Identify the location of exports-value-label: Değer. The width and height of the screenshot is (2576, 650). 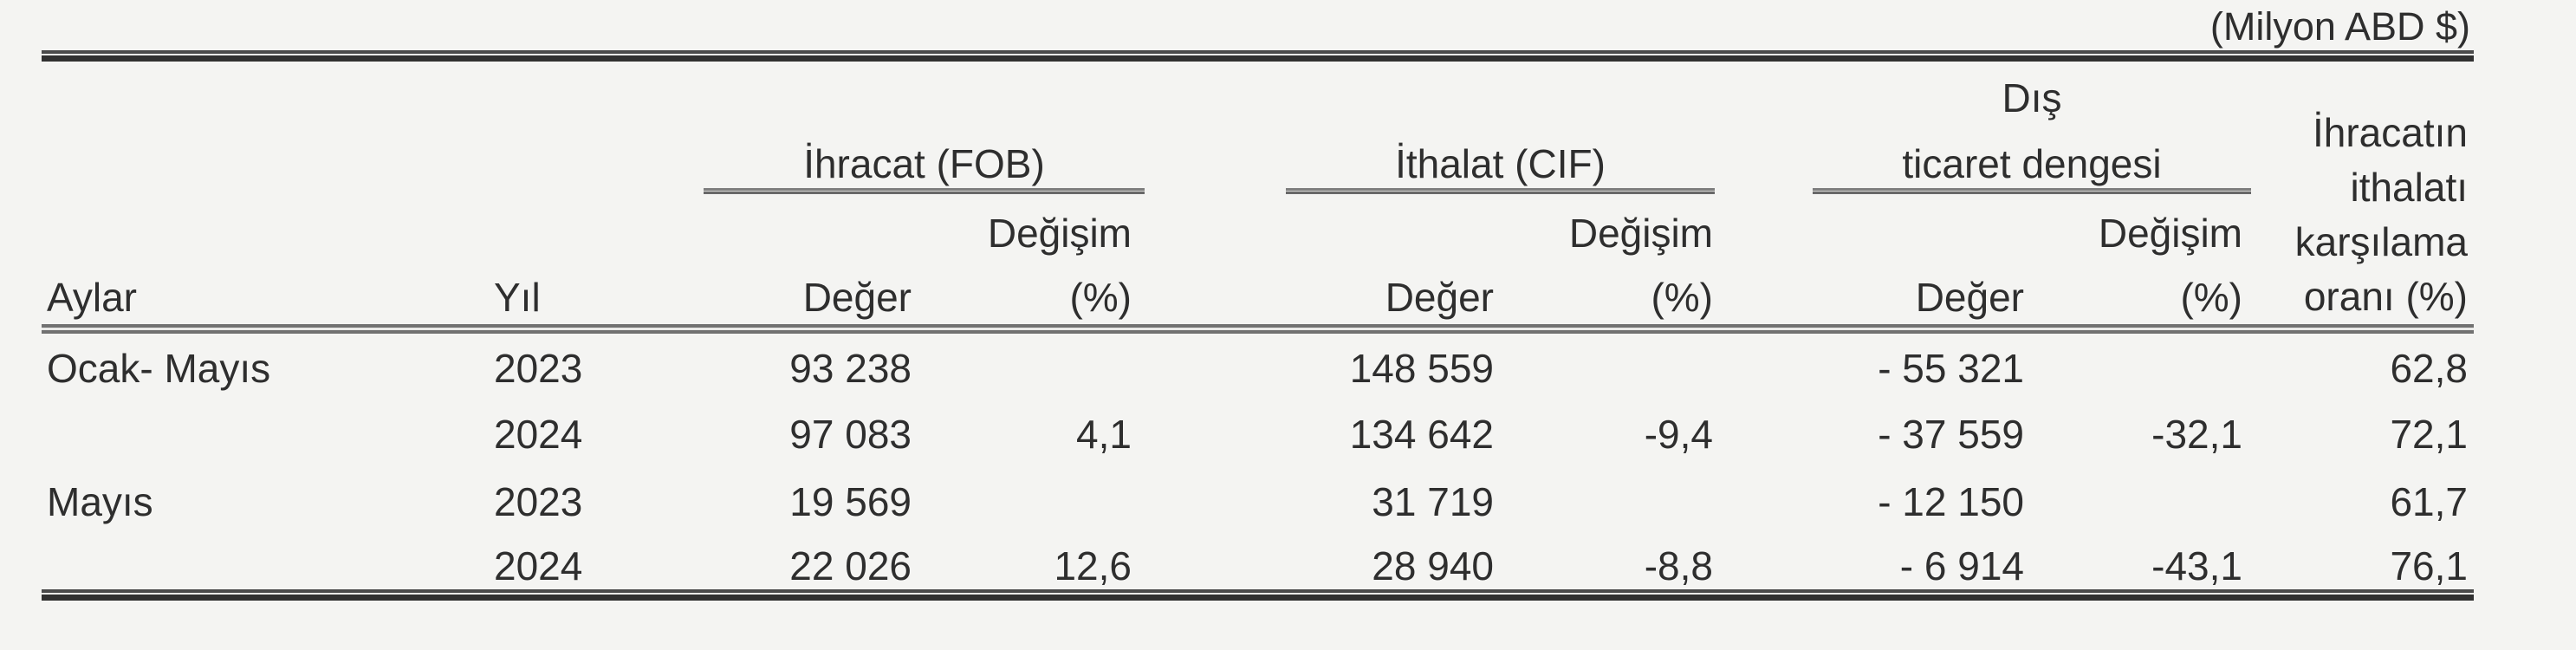
(857, 297).